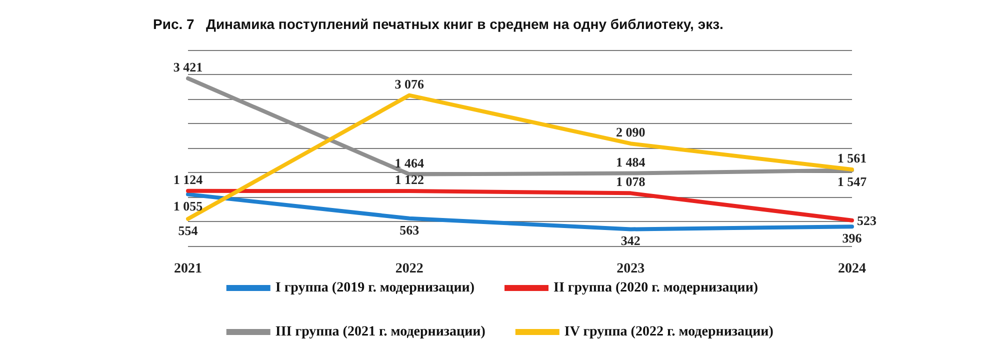 Image resolution: width=1000 pixels, height=354 pixels. I want to click on x-tick-label: 2021, so click(188, 269).